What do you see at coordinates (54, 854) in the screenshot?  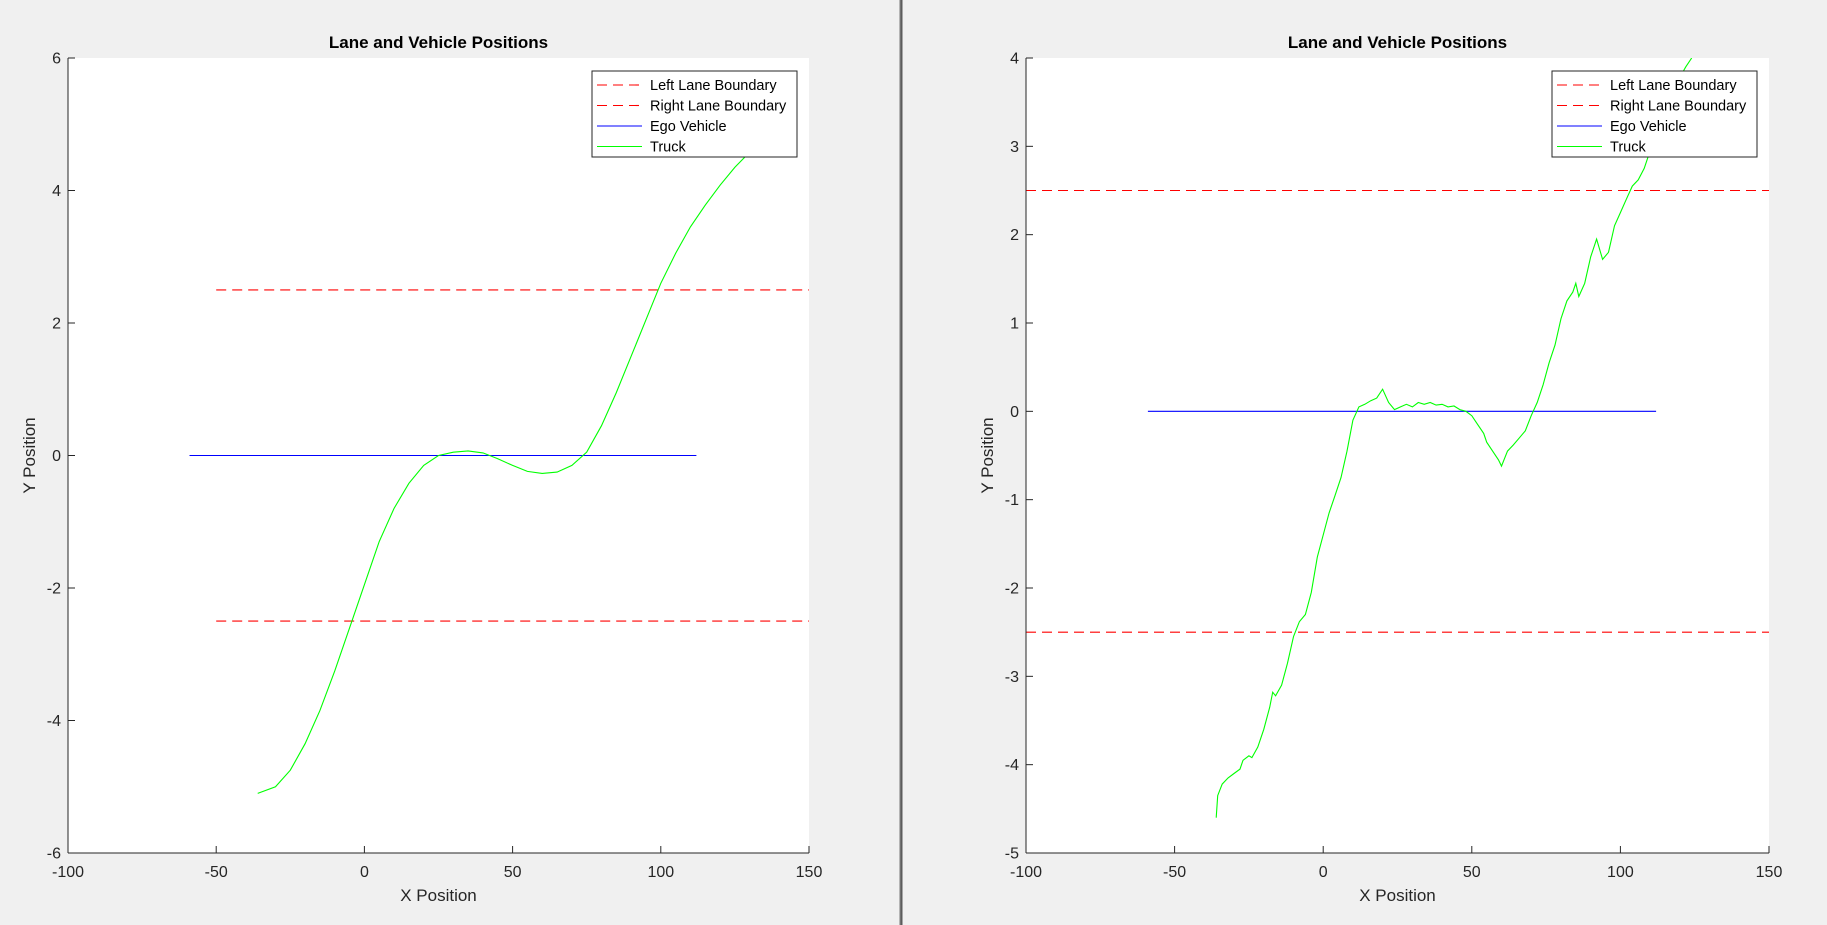 I see `y-tick-label: -6` at bounding box center [54, 854].